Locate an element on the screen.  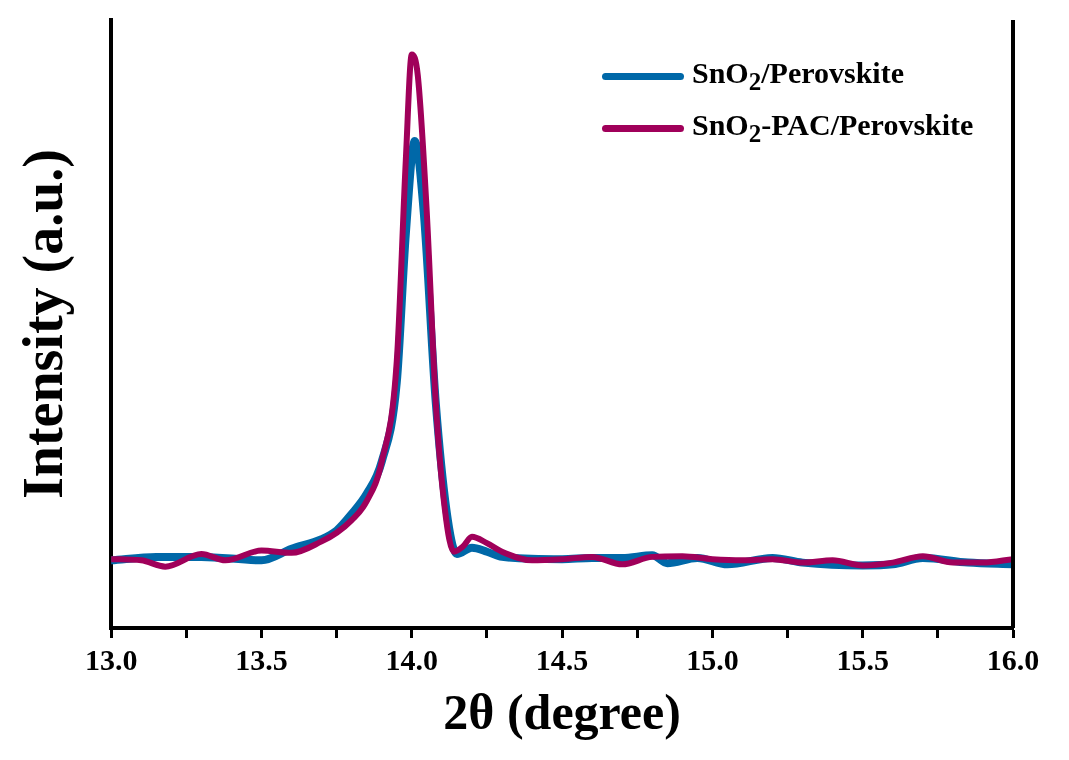
y-axis-title: Intensity (a.u.) is located at coordinates (44, 324).